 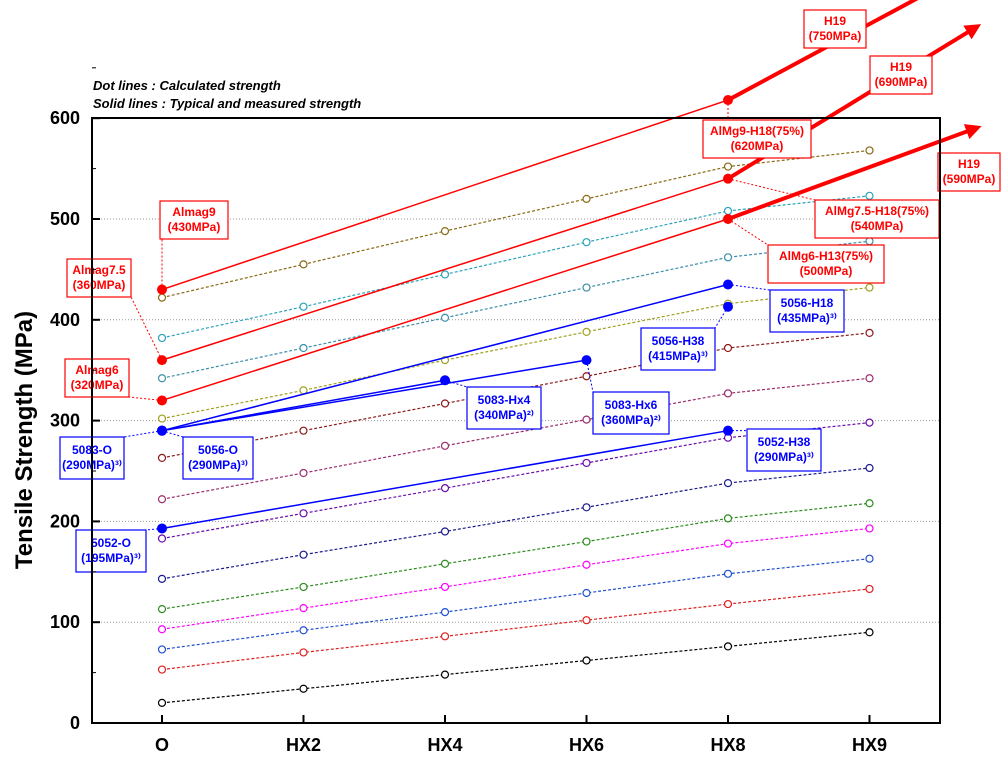 What do you see at coordinates (111, 558) in the screenshot?
I see `annotation-text: (195MPa)³⁾` at bounding box center [111, 558].